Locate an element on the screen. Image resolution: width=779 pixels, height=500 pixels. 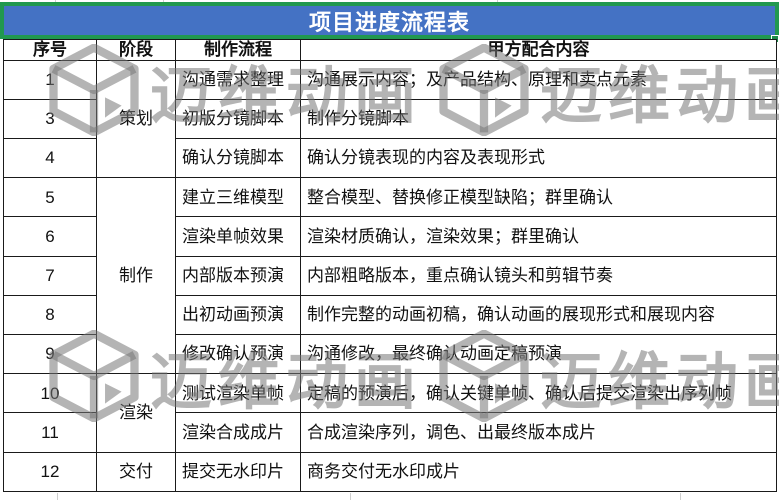
cell-no: 9 is located at coordinates (50, 354).